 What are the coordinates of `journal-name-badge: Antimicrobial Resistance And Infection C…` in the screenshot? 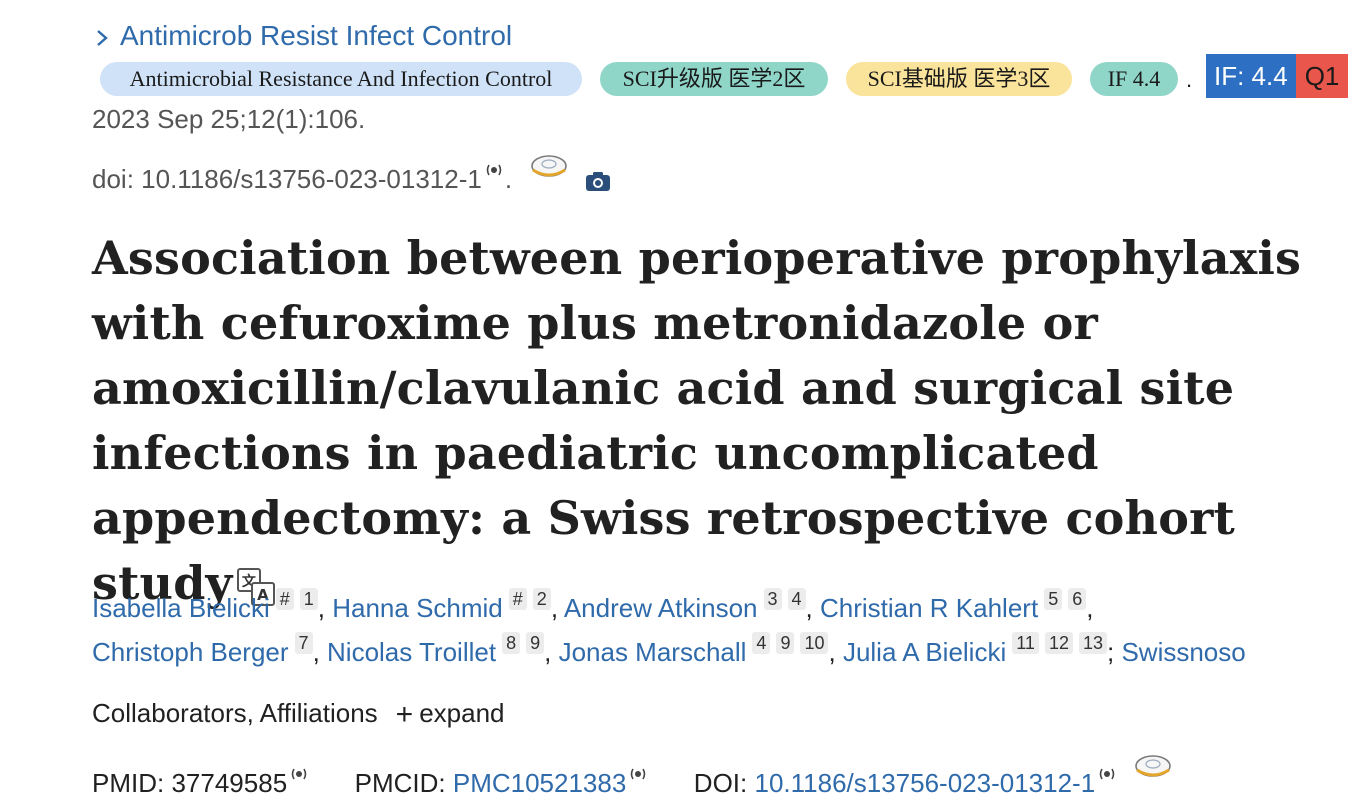 It's located at (341, 79).